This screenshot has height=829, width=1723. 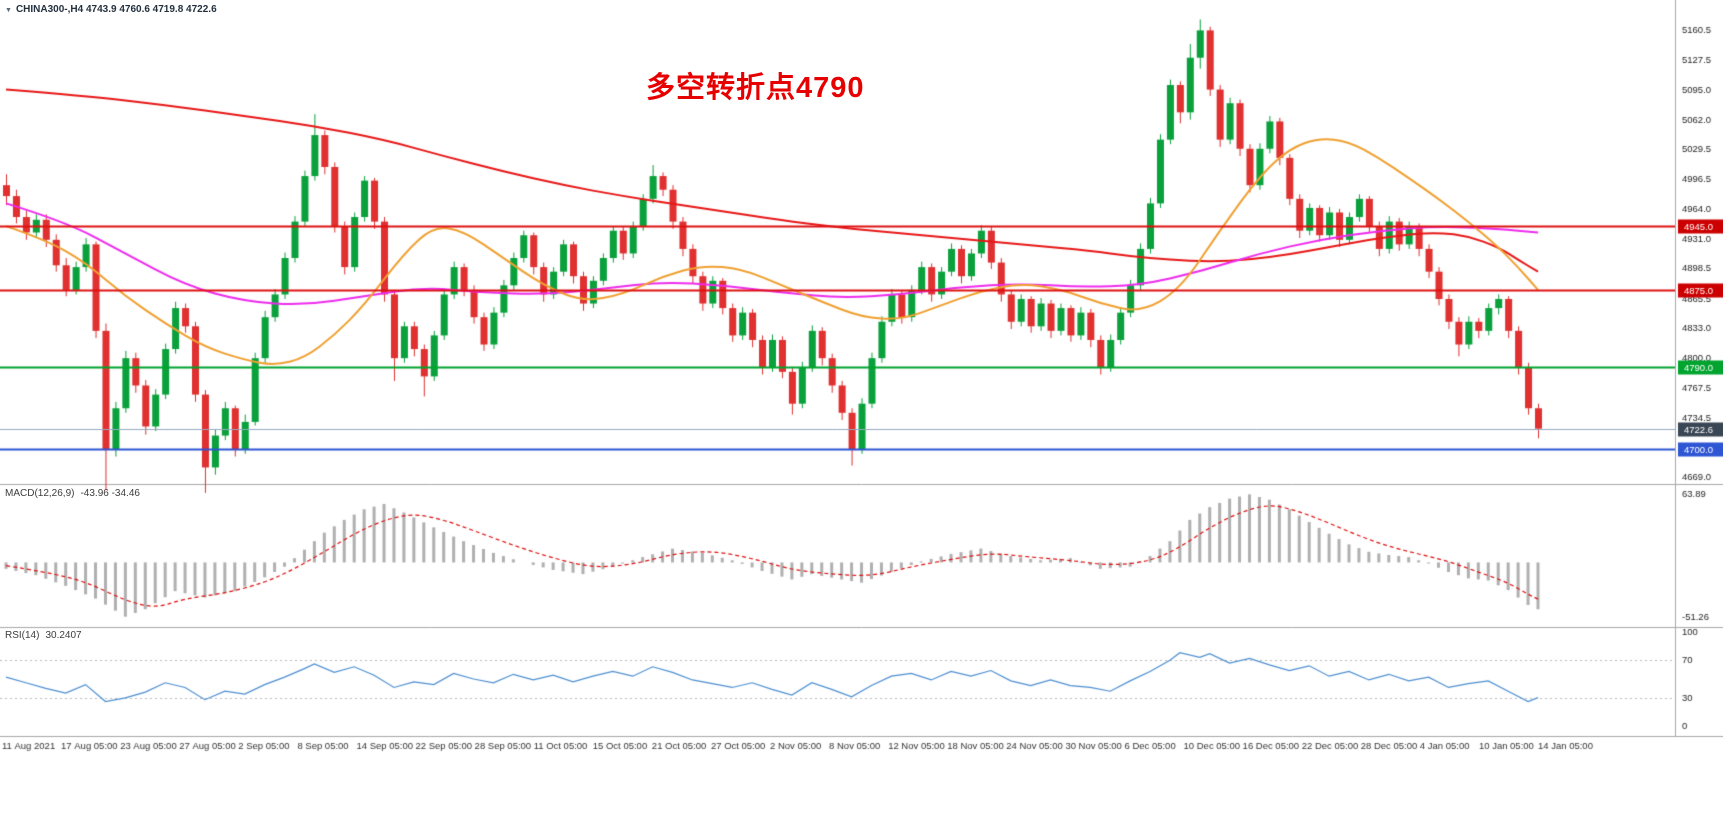 I want to click on rsi-indicator-label: RSI(14) 30.2407, so click(x=43, y=636).